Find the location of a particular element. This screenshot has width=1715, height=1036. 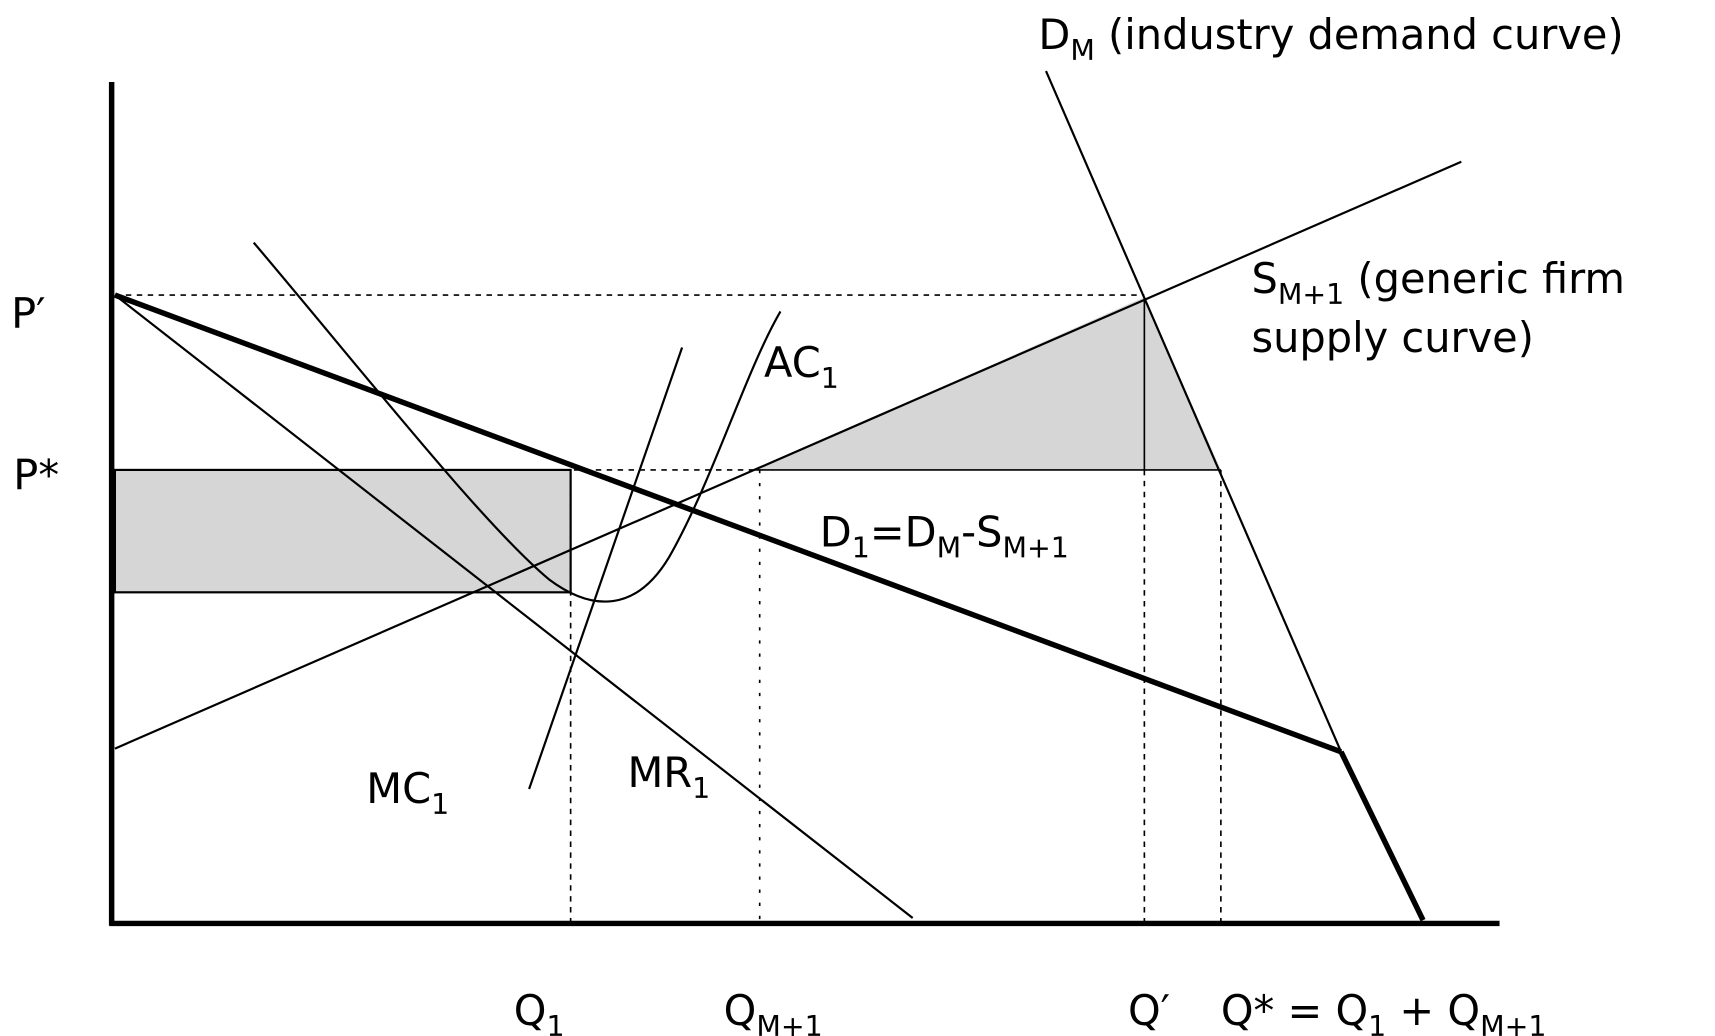

label-text: S is located at coordinates (1264, 278).